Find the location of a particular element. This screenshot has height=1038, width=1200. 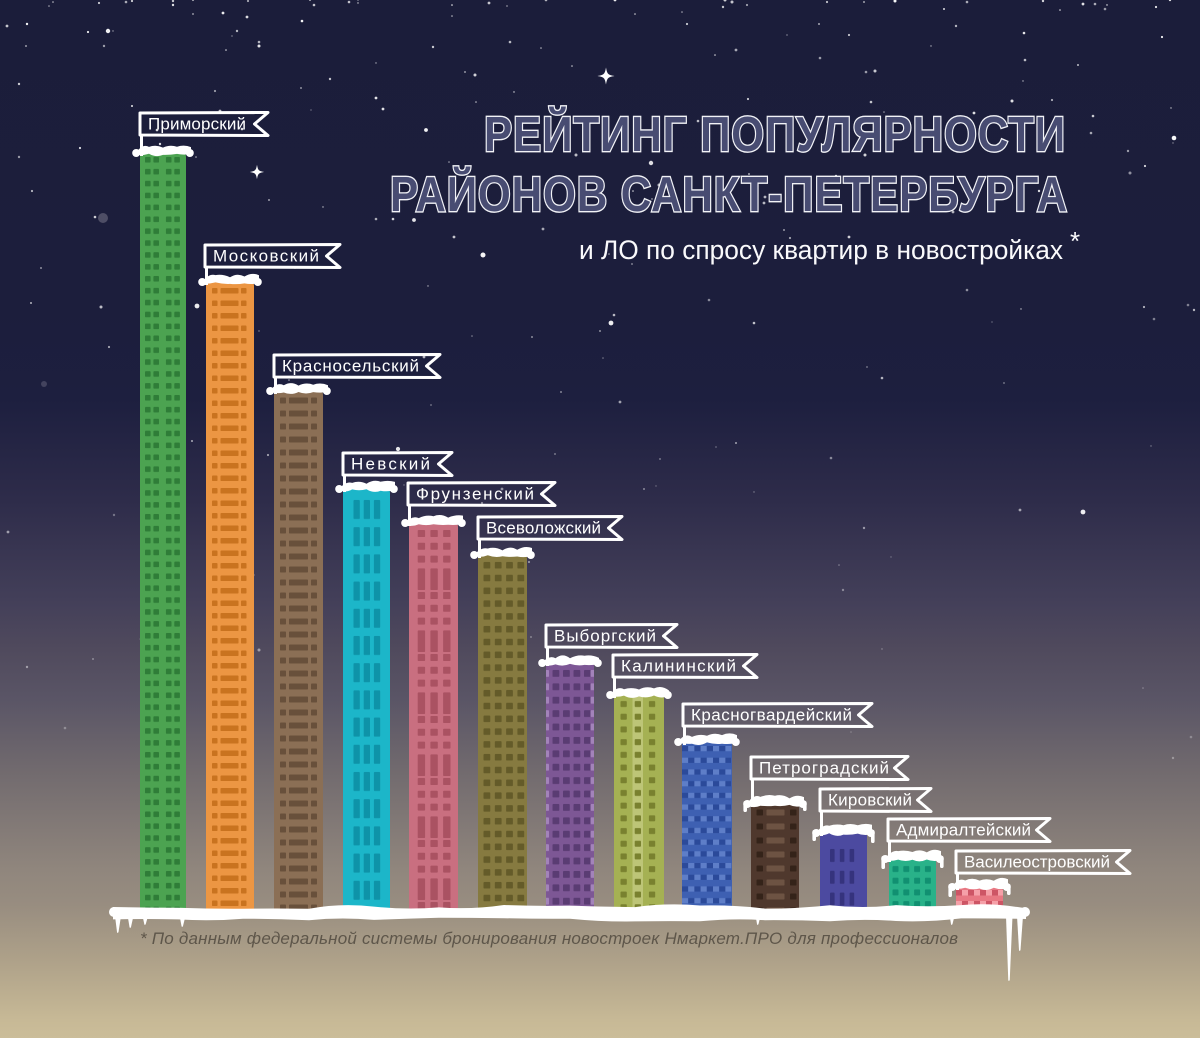

svg-text: Адмиралтейский is located at coordinates (963, 830).